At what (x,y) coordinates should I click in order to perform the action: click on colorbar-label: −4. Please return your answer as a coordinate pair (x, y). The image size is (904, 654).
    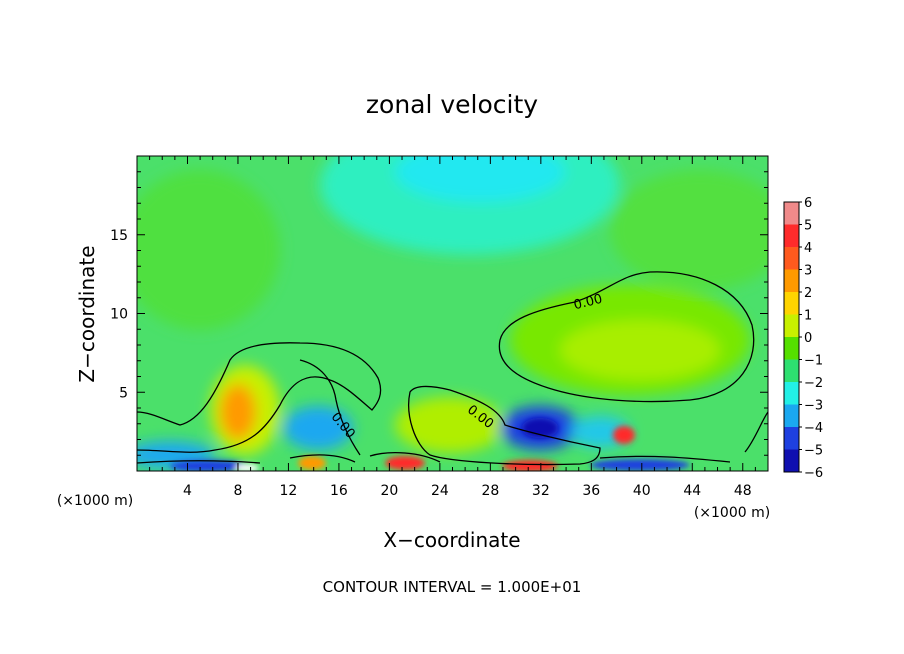
    Looking at the image, I should click on (813, 428).